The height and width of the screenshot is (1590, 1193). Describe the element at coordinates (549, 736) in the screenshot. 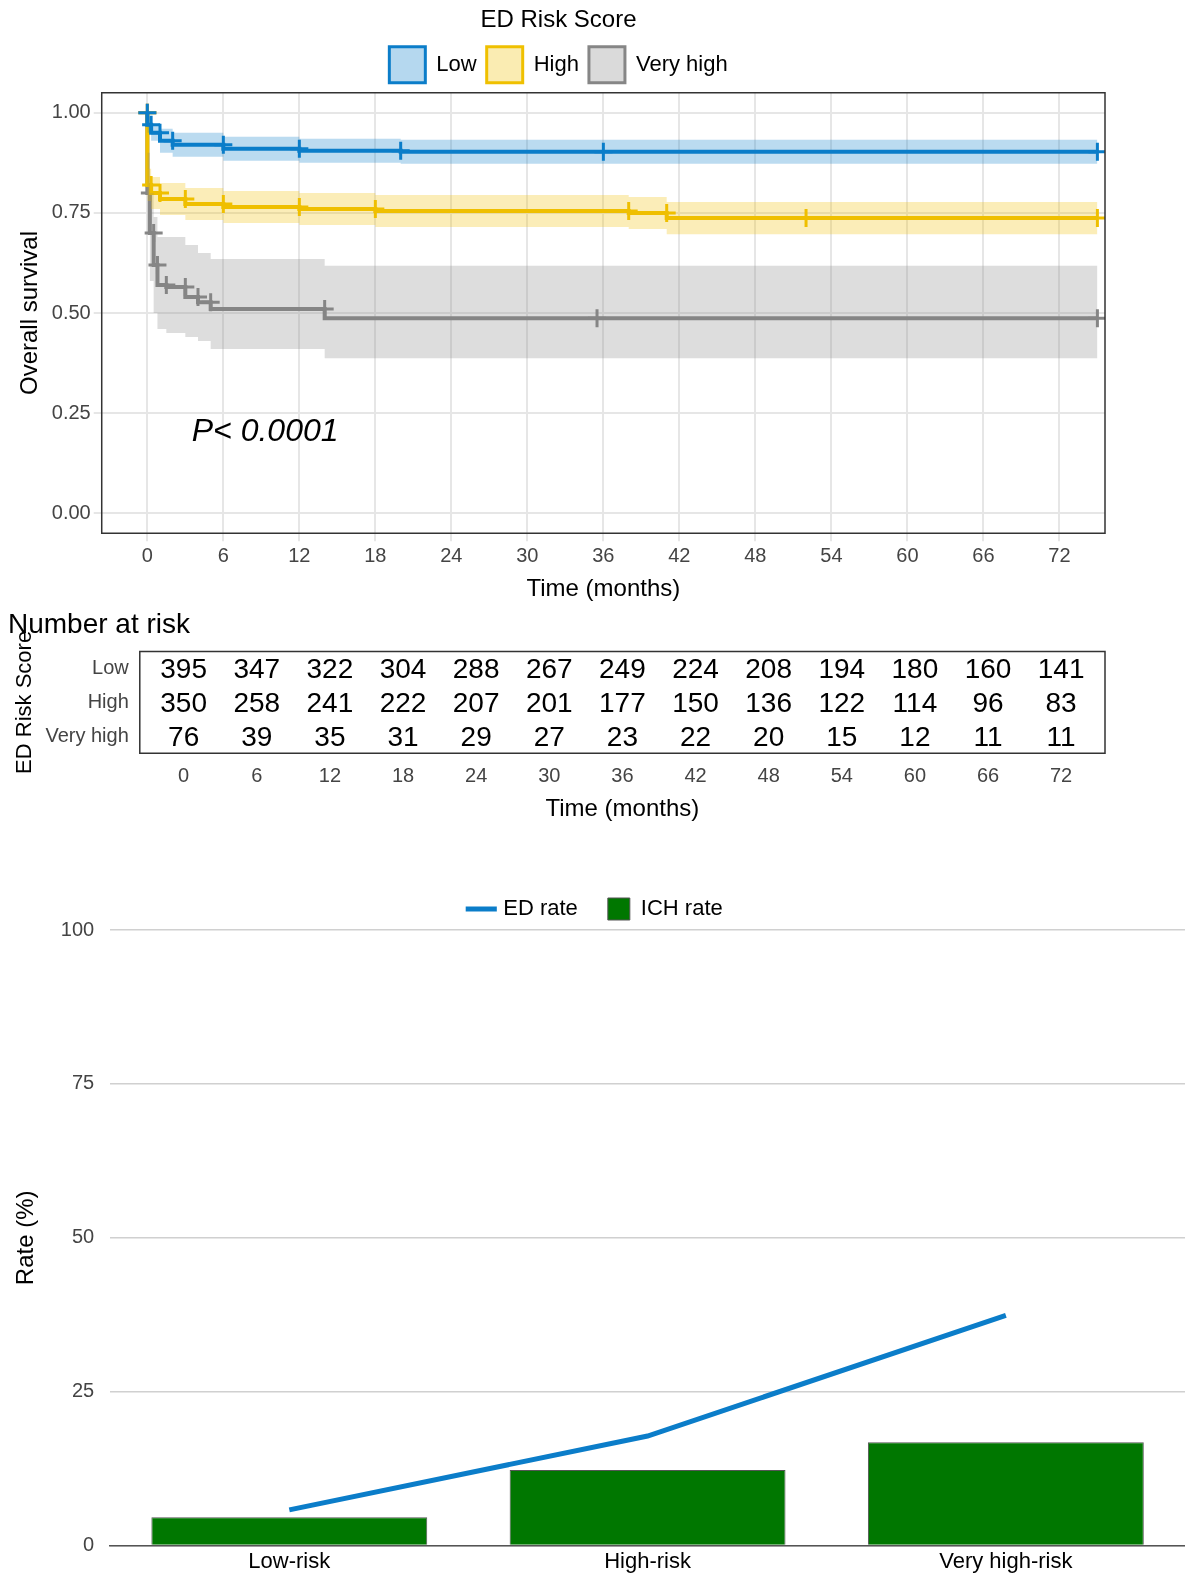

I see `data-label: 27` at that location.